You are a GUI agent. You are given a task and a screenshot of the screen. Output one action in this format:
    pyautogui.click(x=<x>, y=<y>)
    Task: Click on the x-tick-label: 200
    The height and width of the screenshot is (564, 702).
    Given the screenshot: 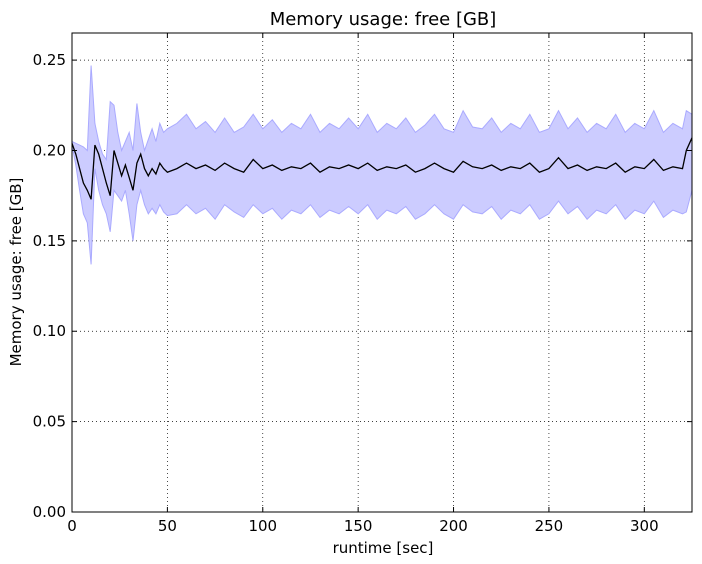 What is the action you would take?
    pyautogui.click(x=453, y=526)
    